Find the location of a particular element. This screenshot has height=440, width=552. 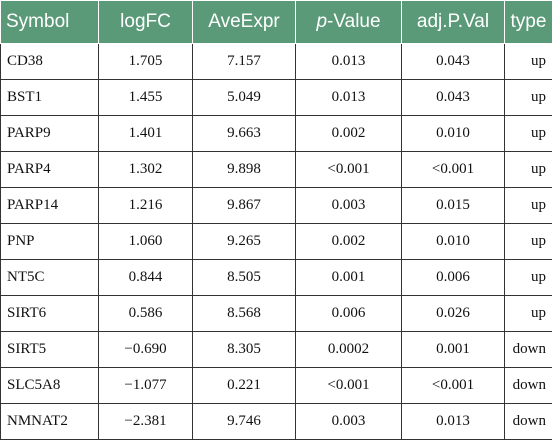

cell-aveexpr: 9.746 is located at coordinates (244, 422).